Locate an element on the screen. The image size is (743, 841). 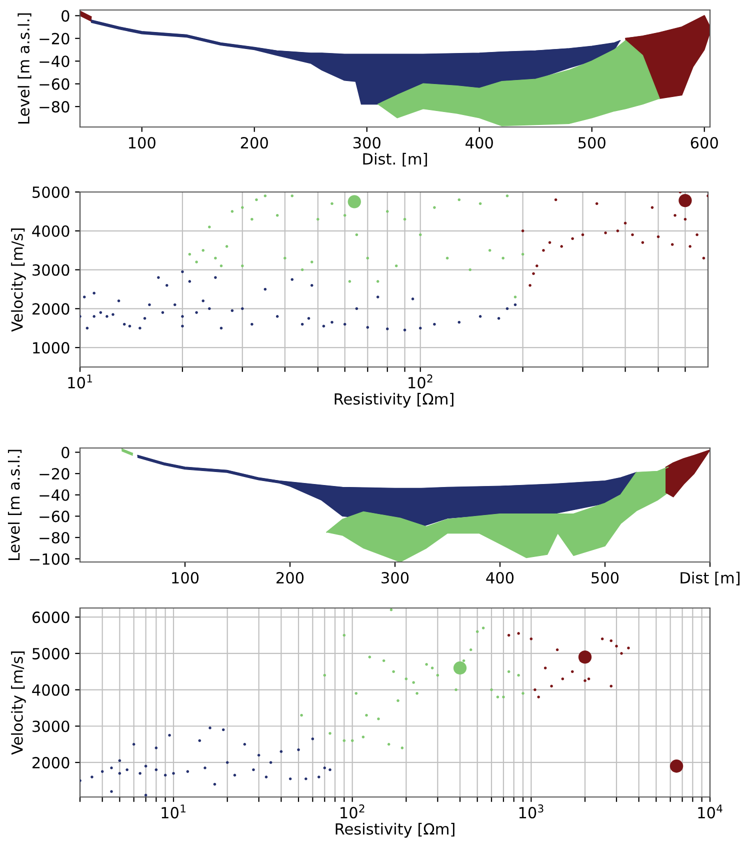
y-tick-label: 6000 is located at coordinates (51, 618).